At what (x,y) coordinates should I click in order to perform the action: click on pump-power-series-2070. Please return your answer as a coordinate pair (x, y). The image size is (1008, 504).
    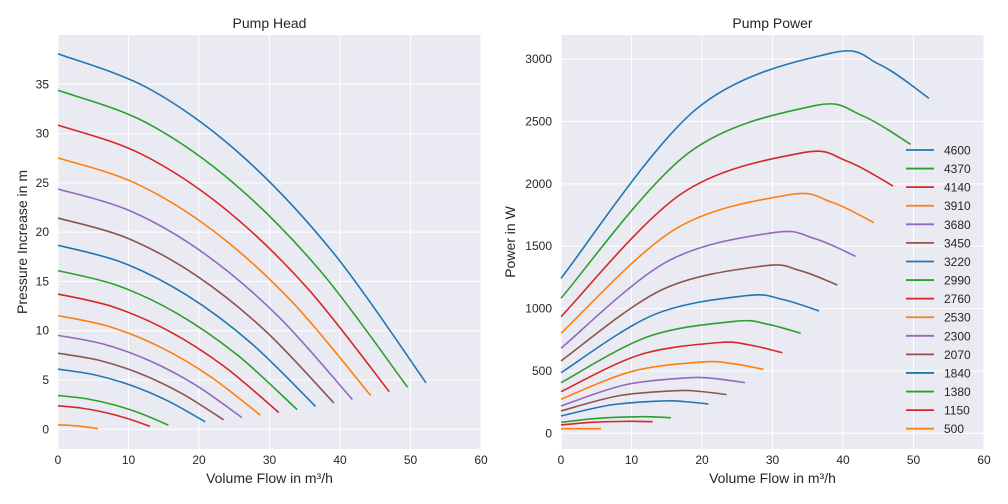
    Looking at the image, I should click on (643, 400).